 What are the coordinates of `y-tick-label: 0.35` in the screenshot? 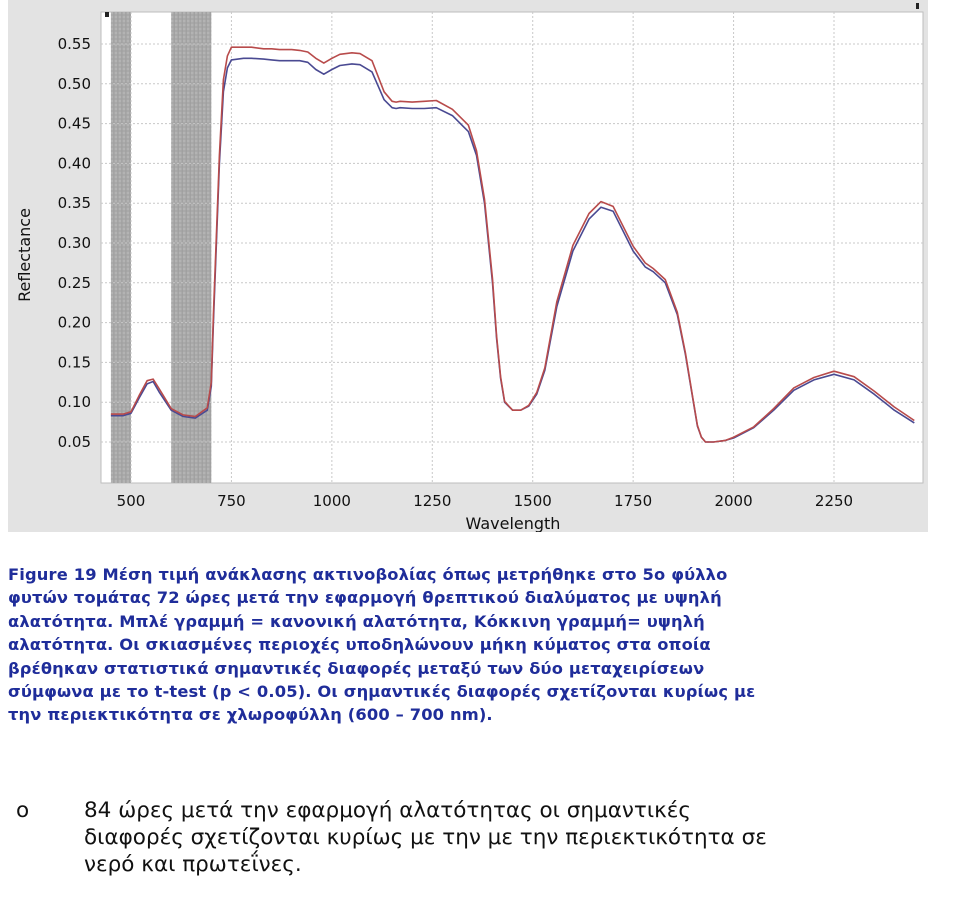 It's located at (74, 203).